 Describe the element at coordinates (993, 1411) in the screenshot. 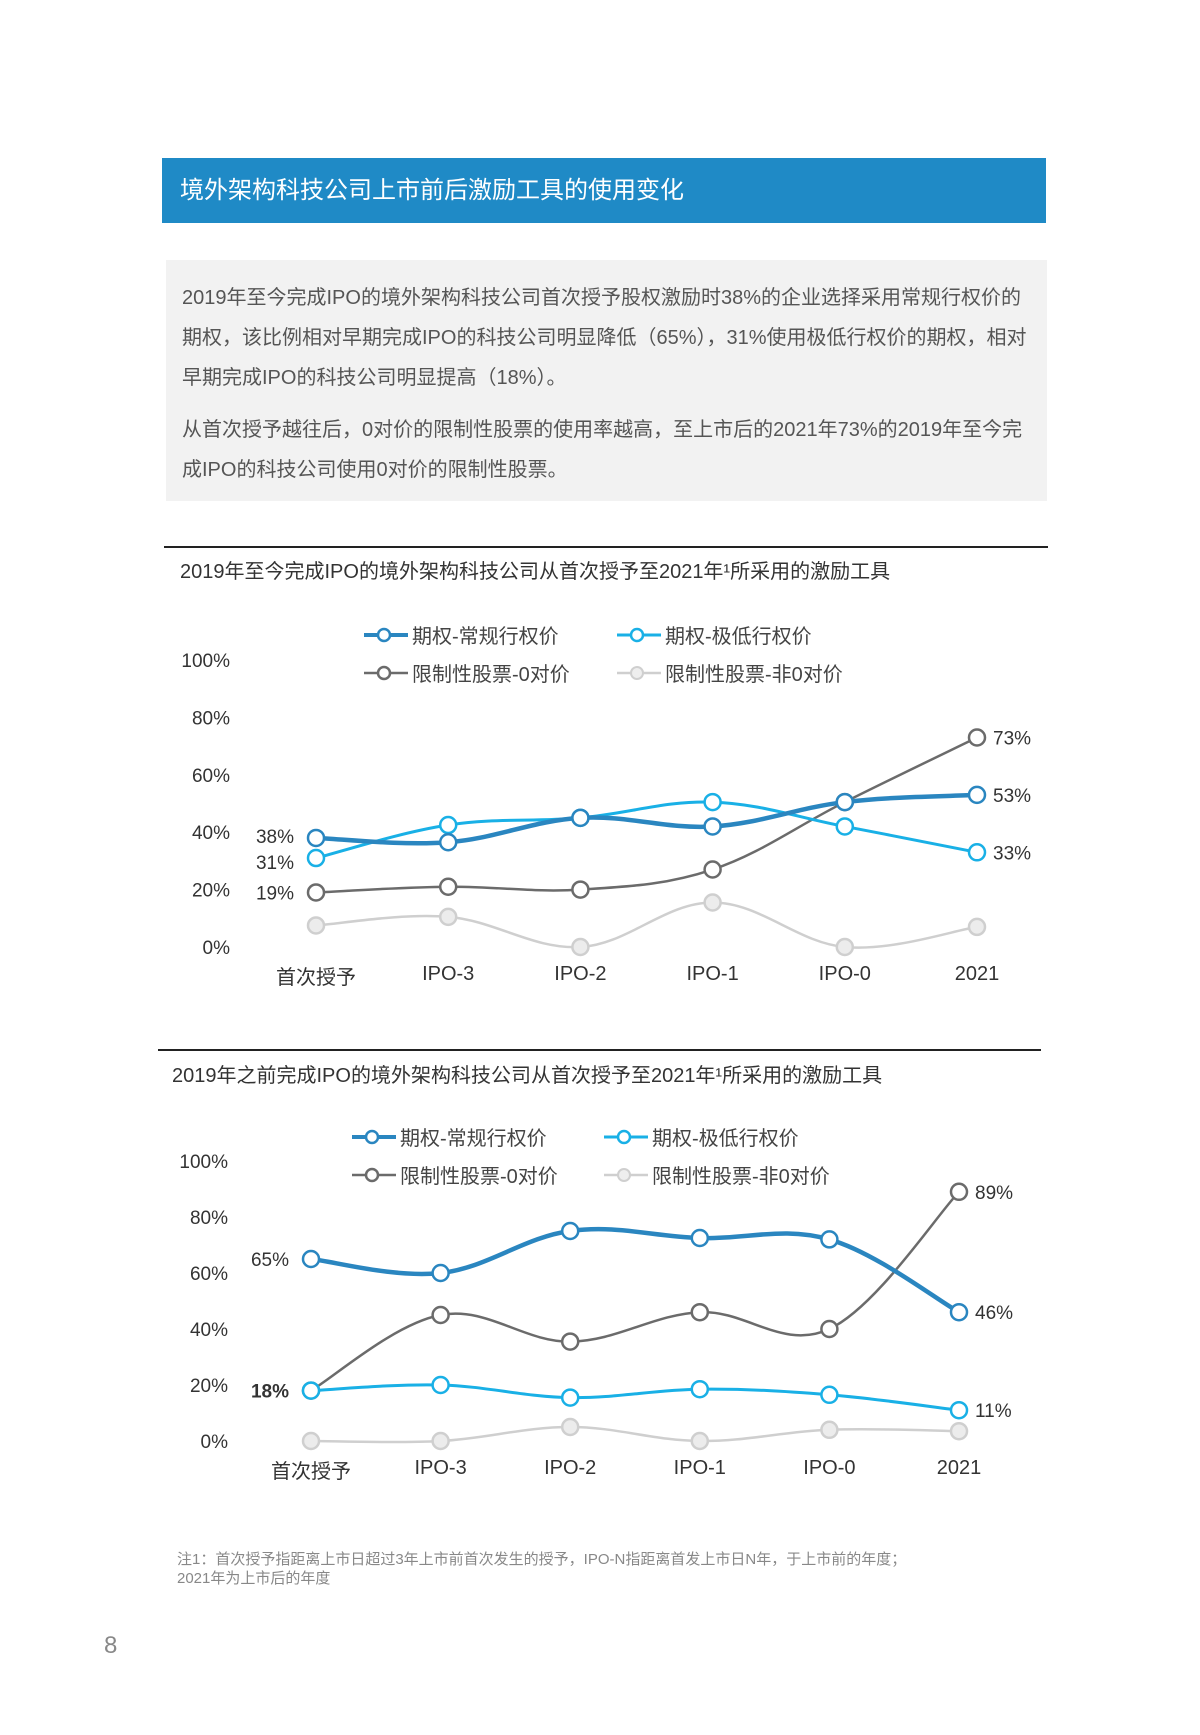

I see `data-label: 11%` at that location.